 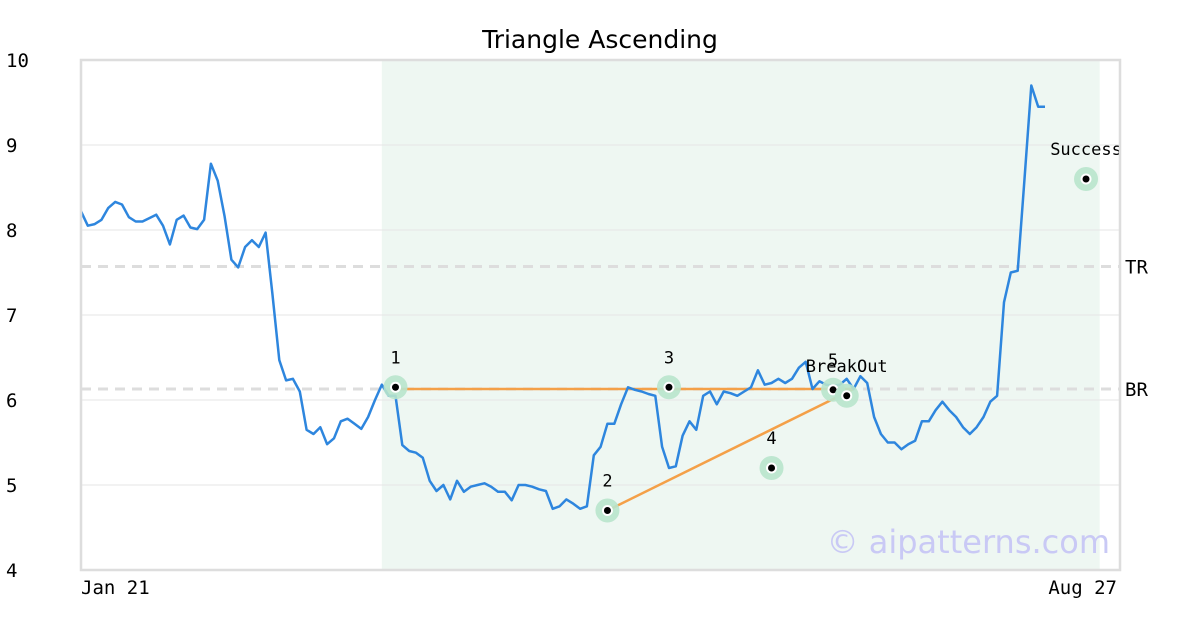 What do you see at coordinates (11, 316) in the screenshot?
I see `y-tick-label: 7` at bounding box center [11, 316].